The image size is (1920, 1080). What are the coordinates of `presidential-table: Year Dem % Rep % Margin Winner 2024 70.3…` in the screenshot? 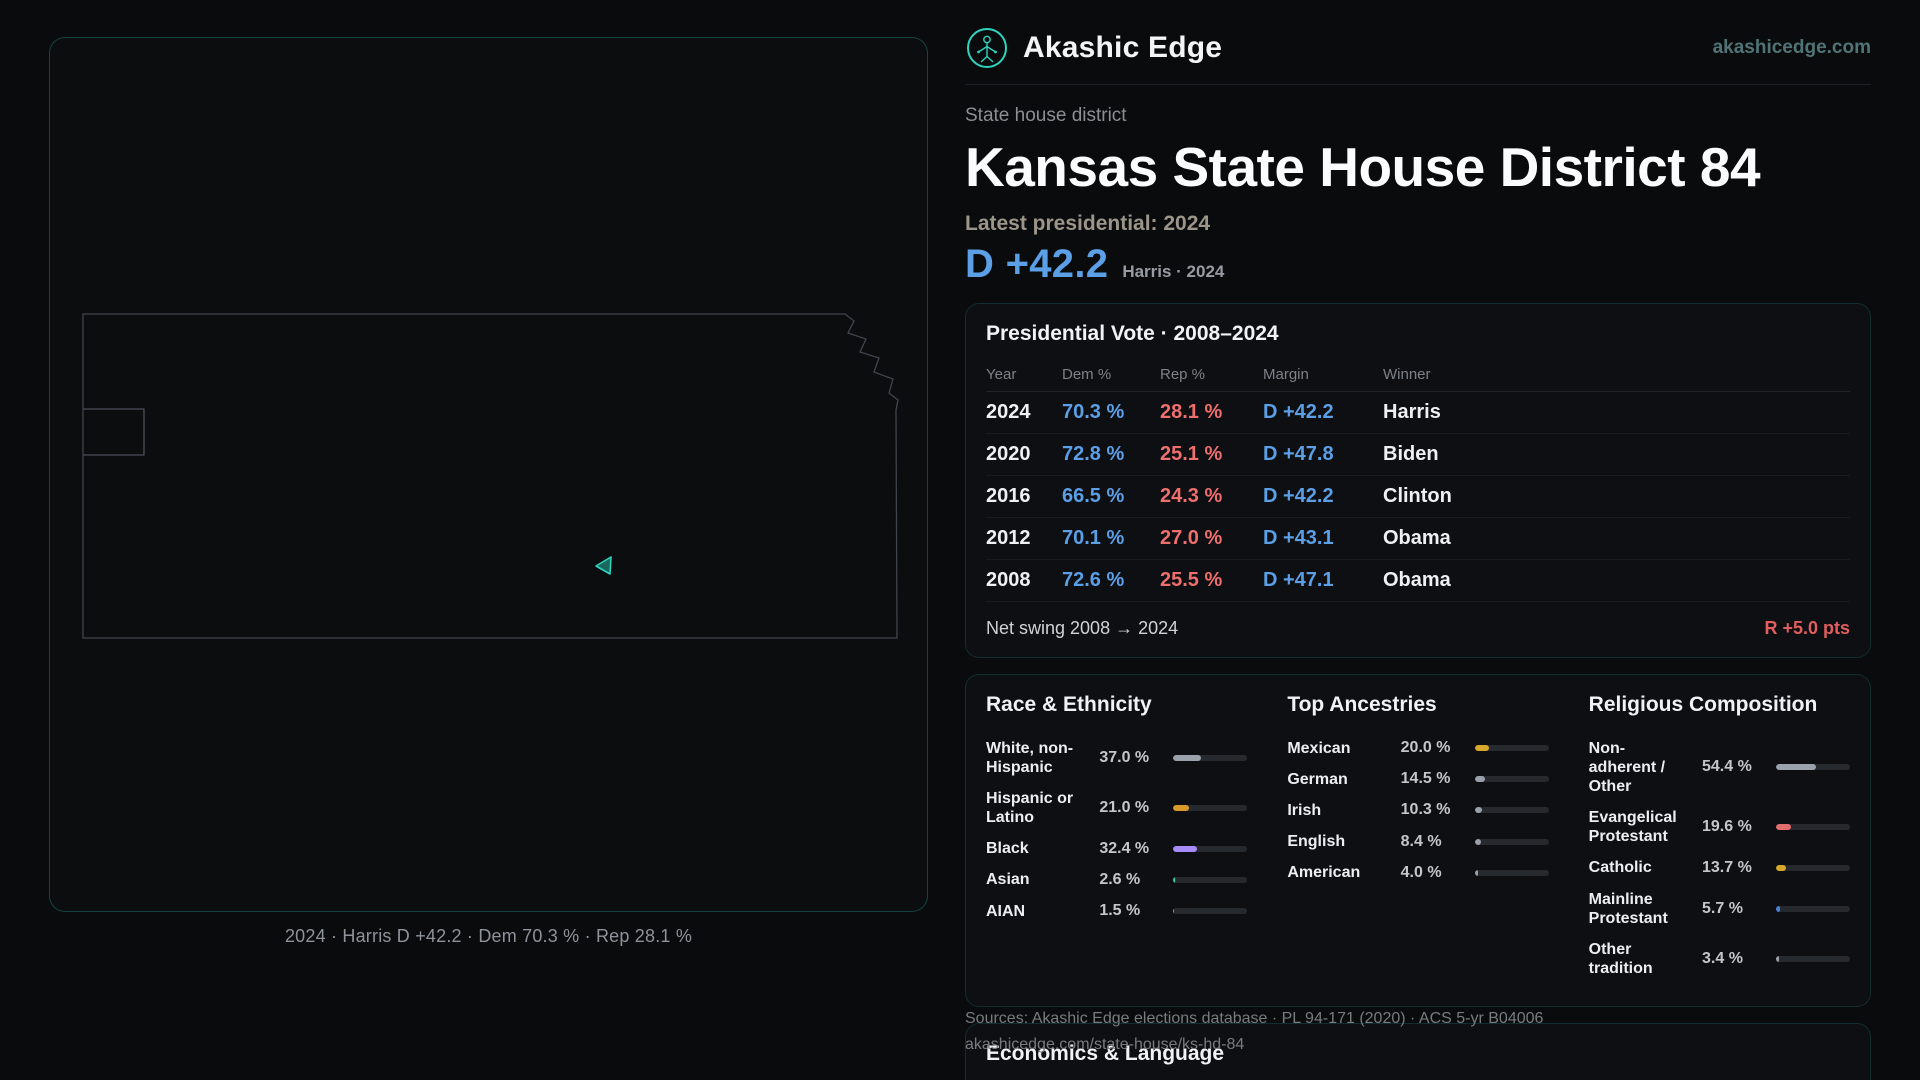 It's located at (1418, 498).